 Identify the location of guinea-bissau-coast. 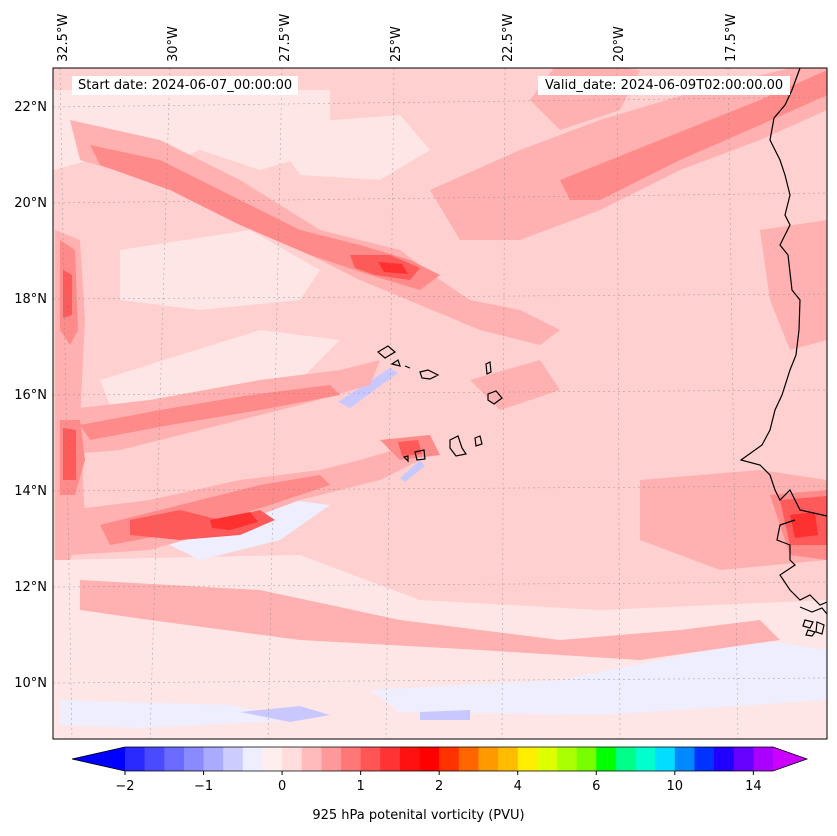
(813, 621).